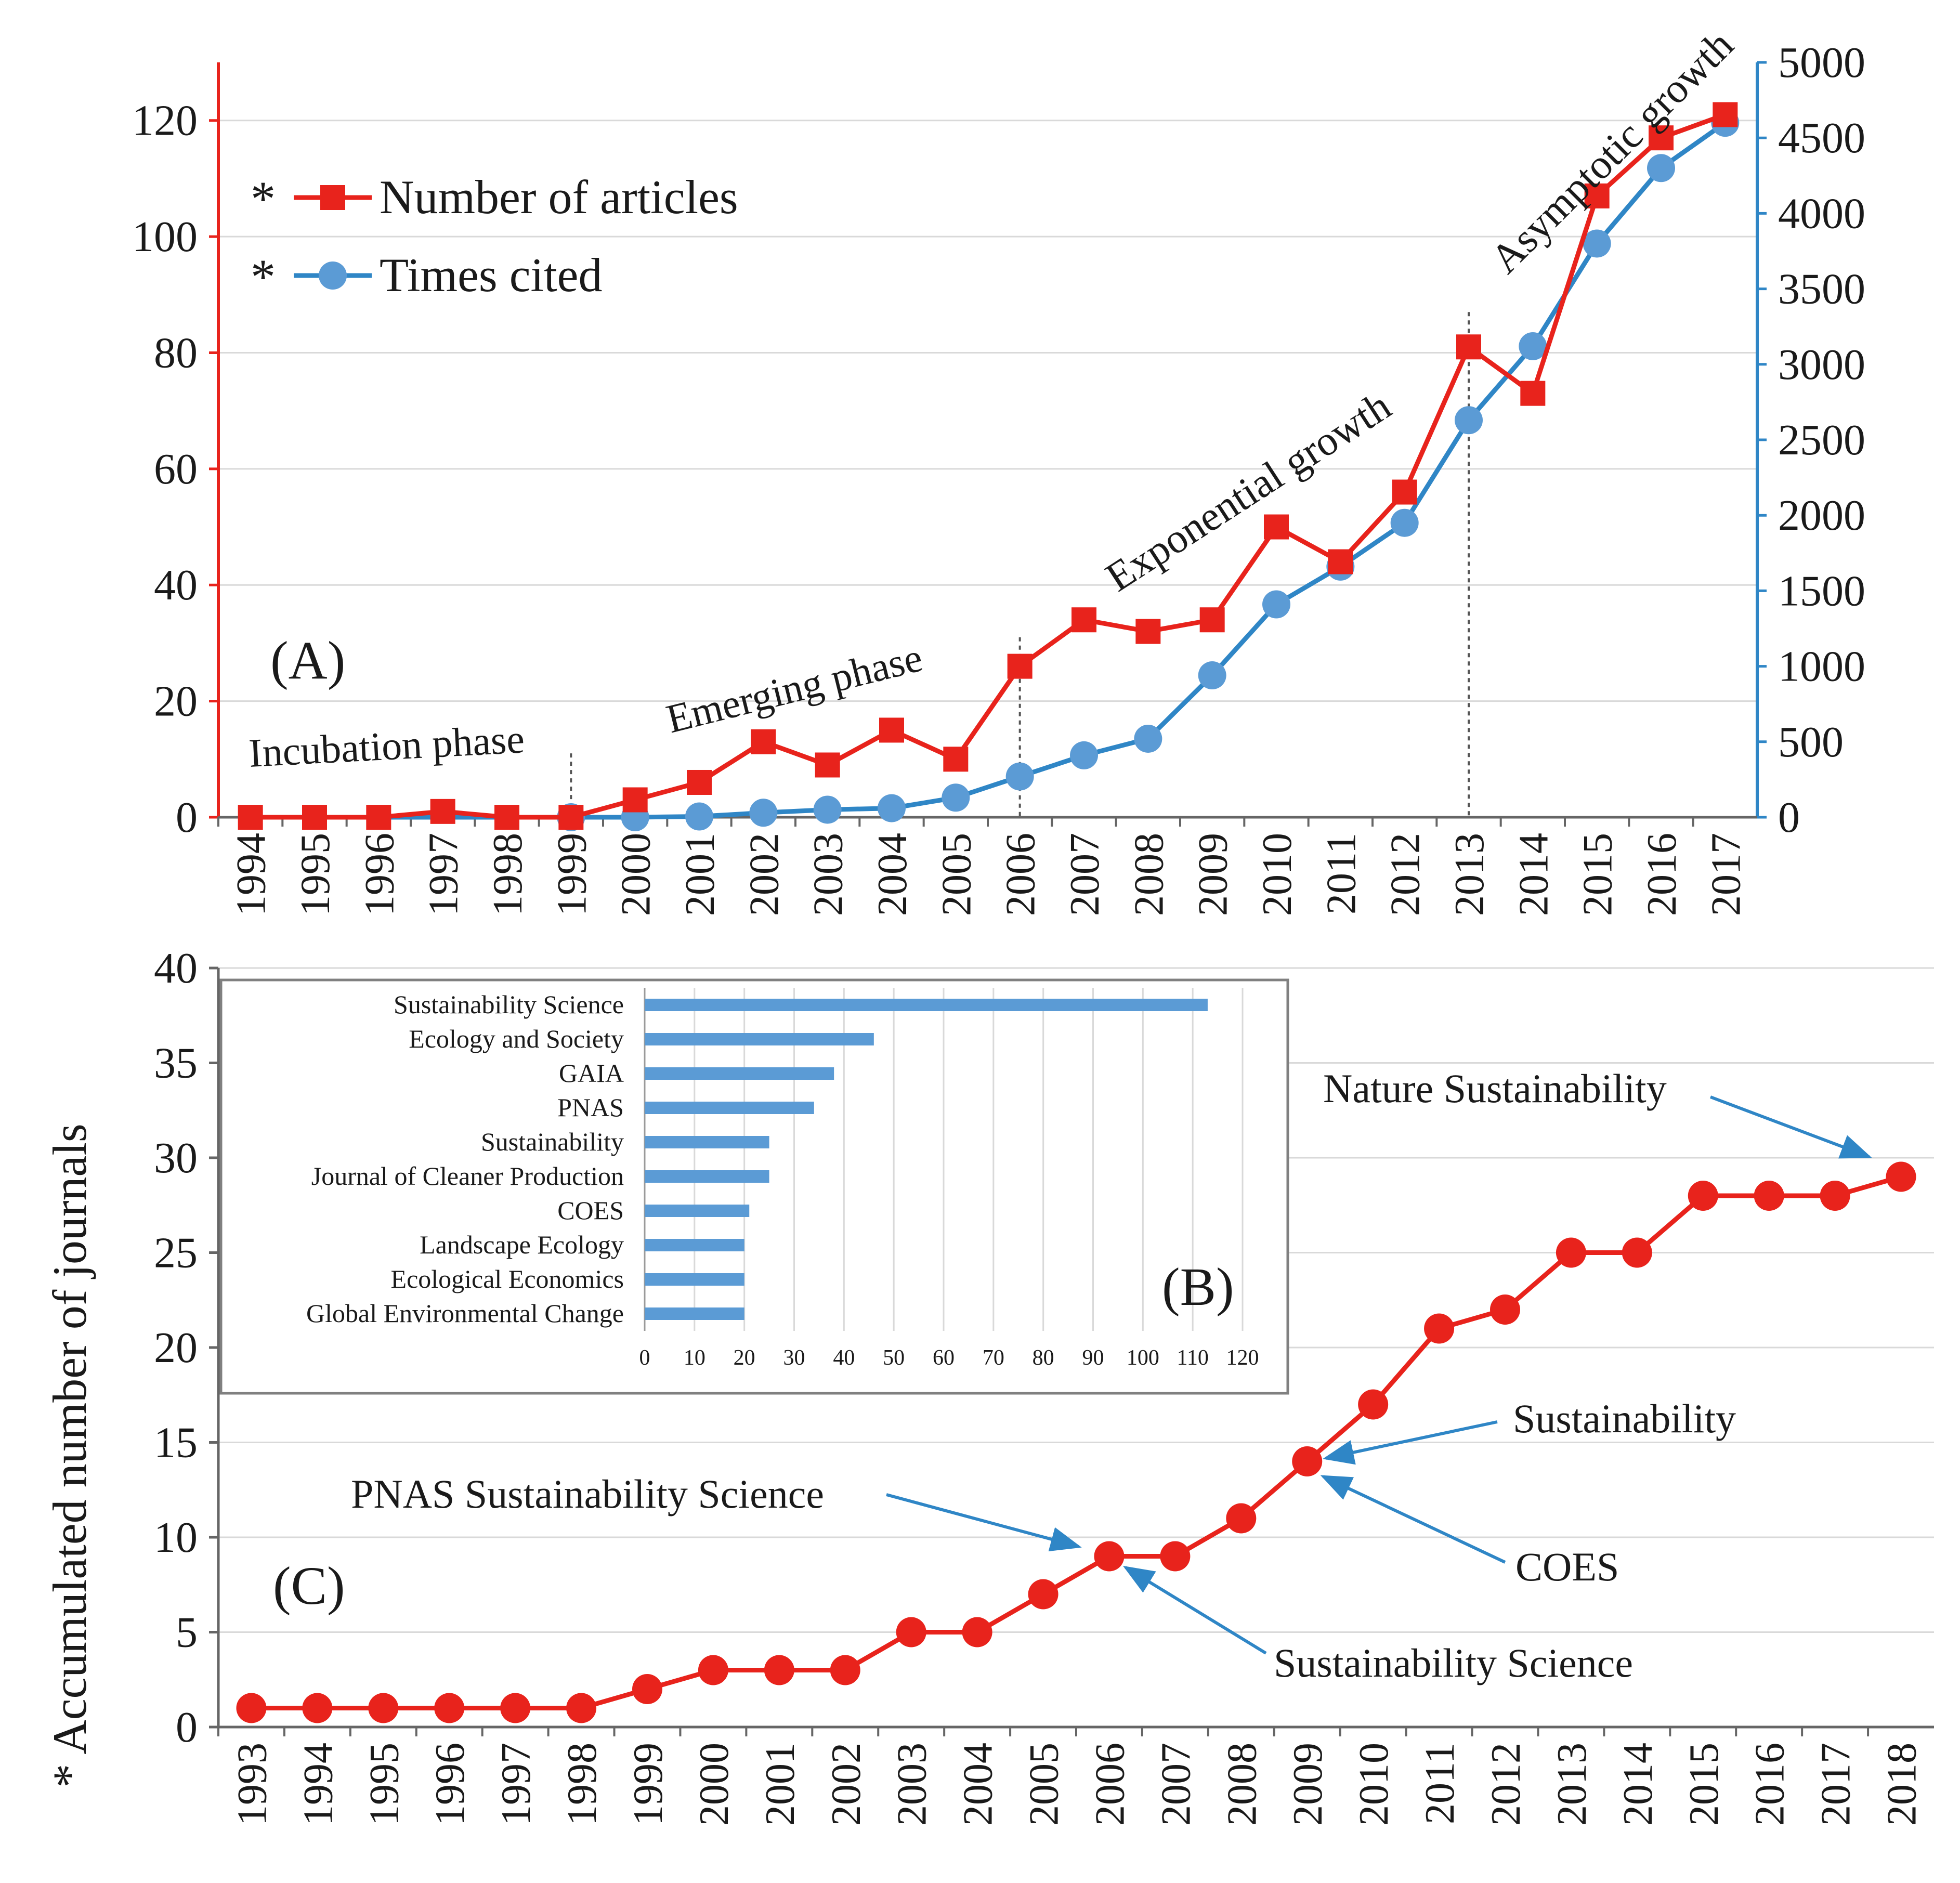 The image size is (1960, 1883). I want to click on panel-c-label: (C), so click(309, 1586).